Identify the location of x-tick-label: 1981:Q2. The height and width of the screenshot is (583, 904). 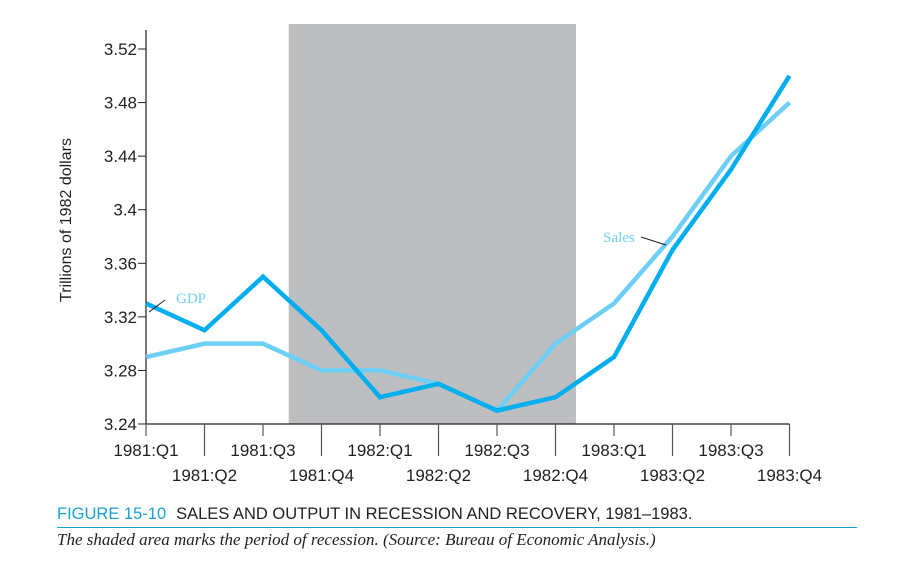
(204, 475).